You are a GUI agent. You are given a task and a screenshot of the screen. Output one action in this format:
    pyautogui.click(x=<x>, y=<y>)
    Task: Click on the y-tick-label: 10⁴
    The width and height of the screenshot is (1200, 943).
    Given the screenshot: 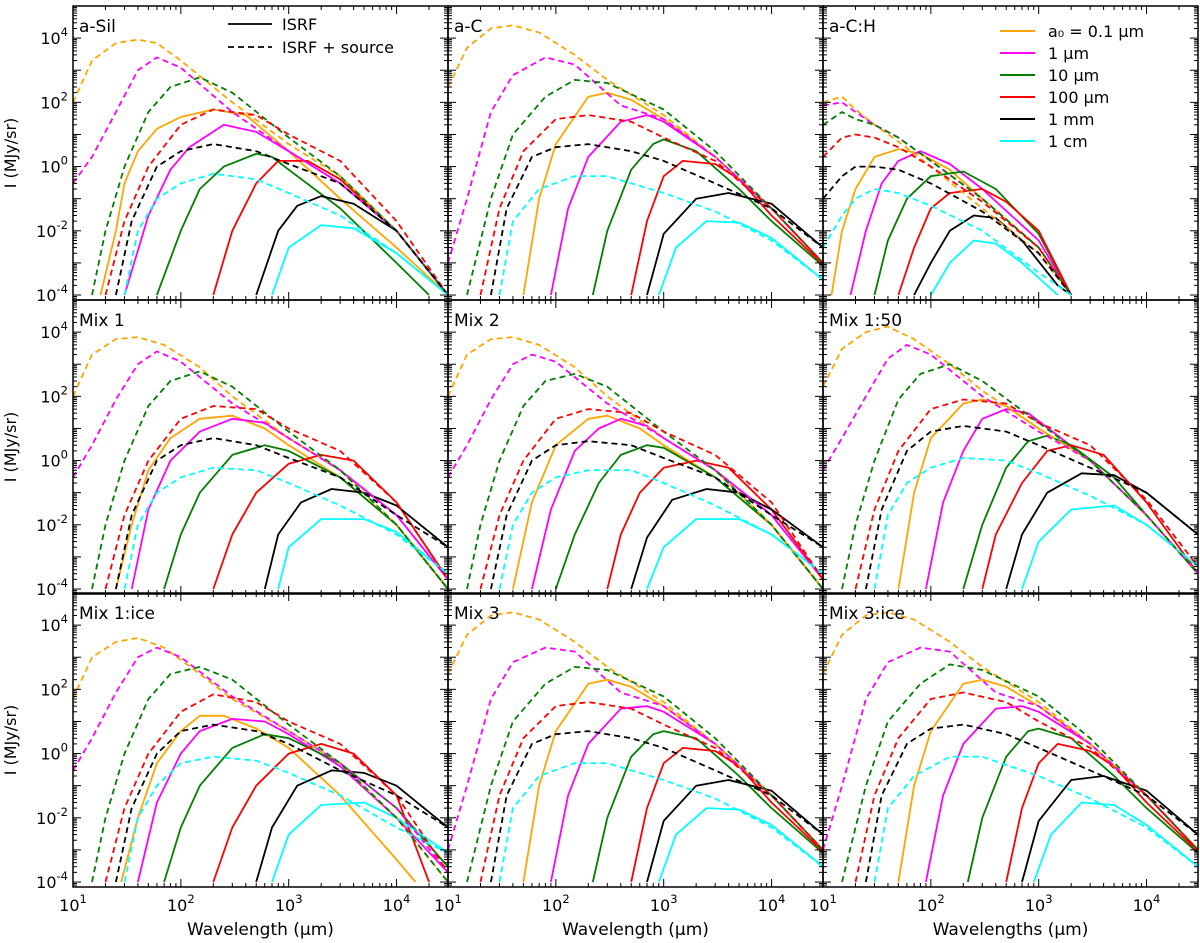 What is the action you would take?
    pyautogui.click(x=54, y=36)
    